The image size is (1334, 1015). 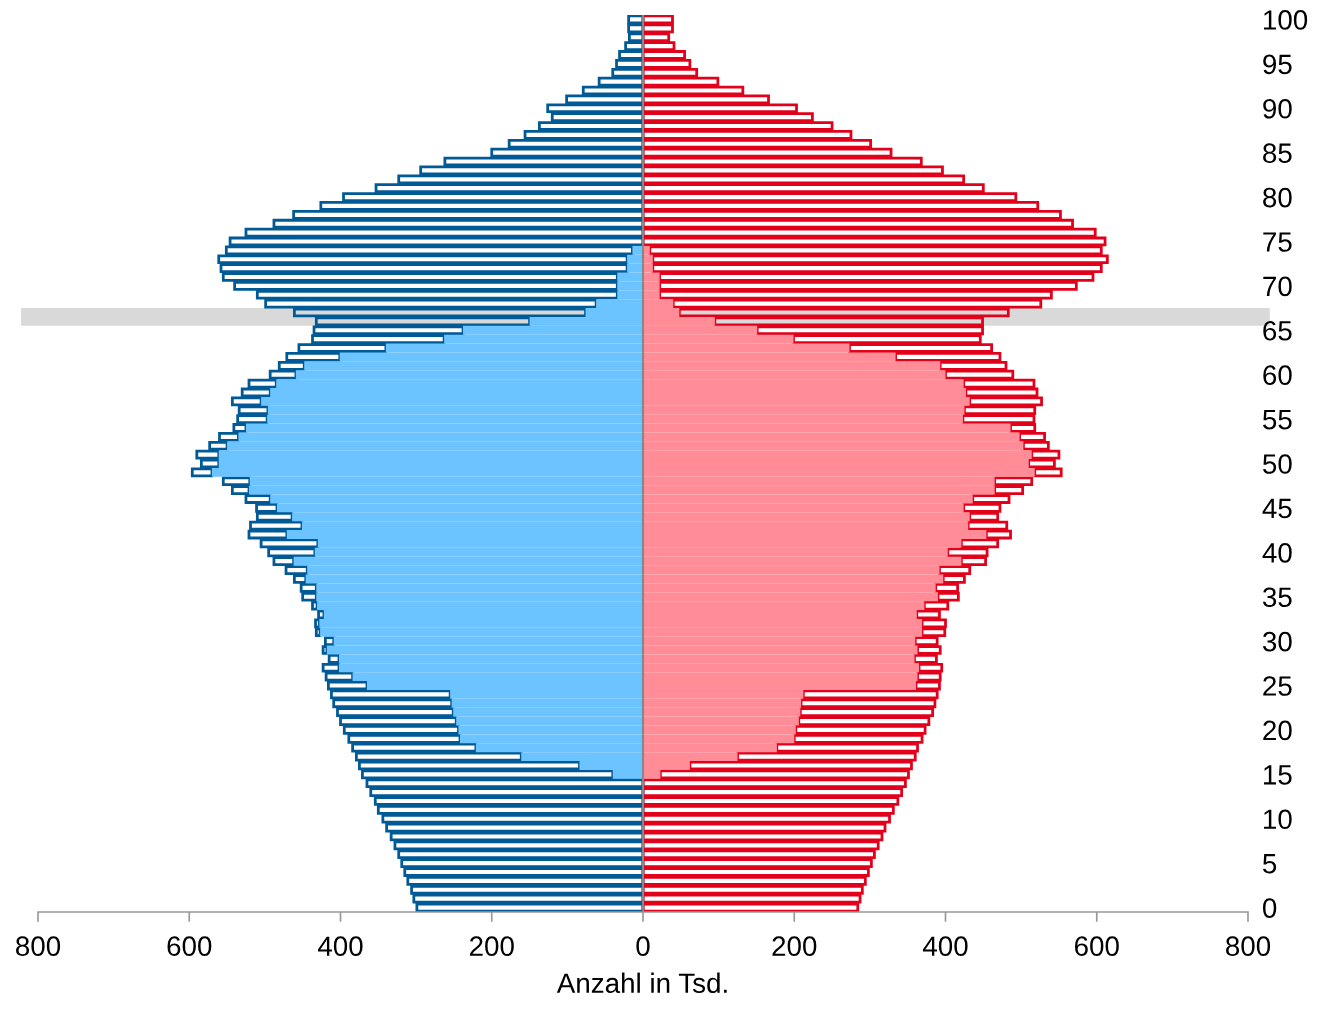 I want to click on y-tick-label: 95, so click(x=1277, y=64).